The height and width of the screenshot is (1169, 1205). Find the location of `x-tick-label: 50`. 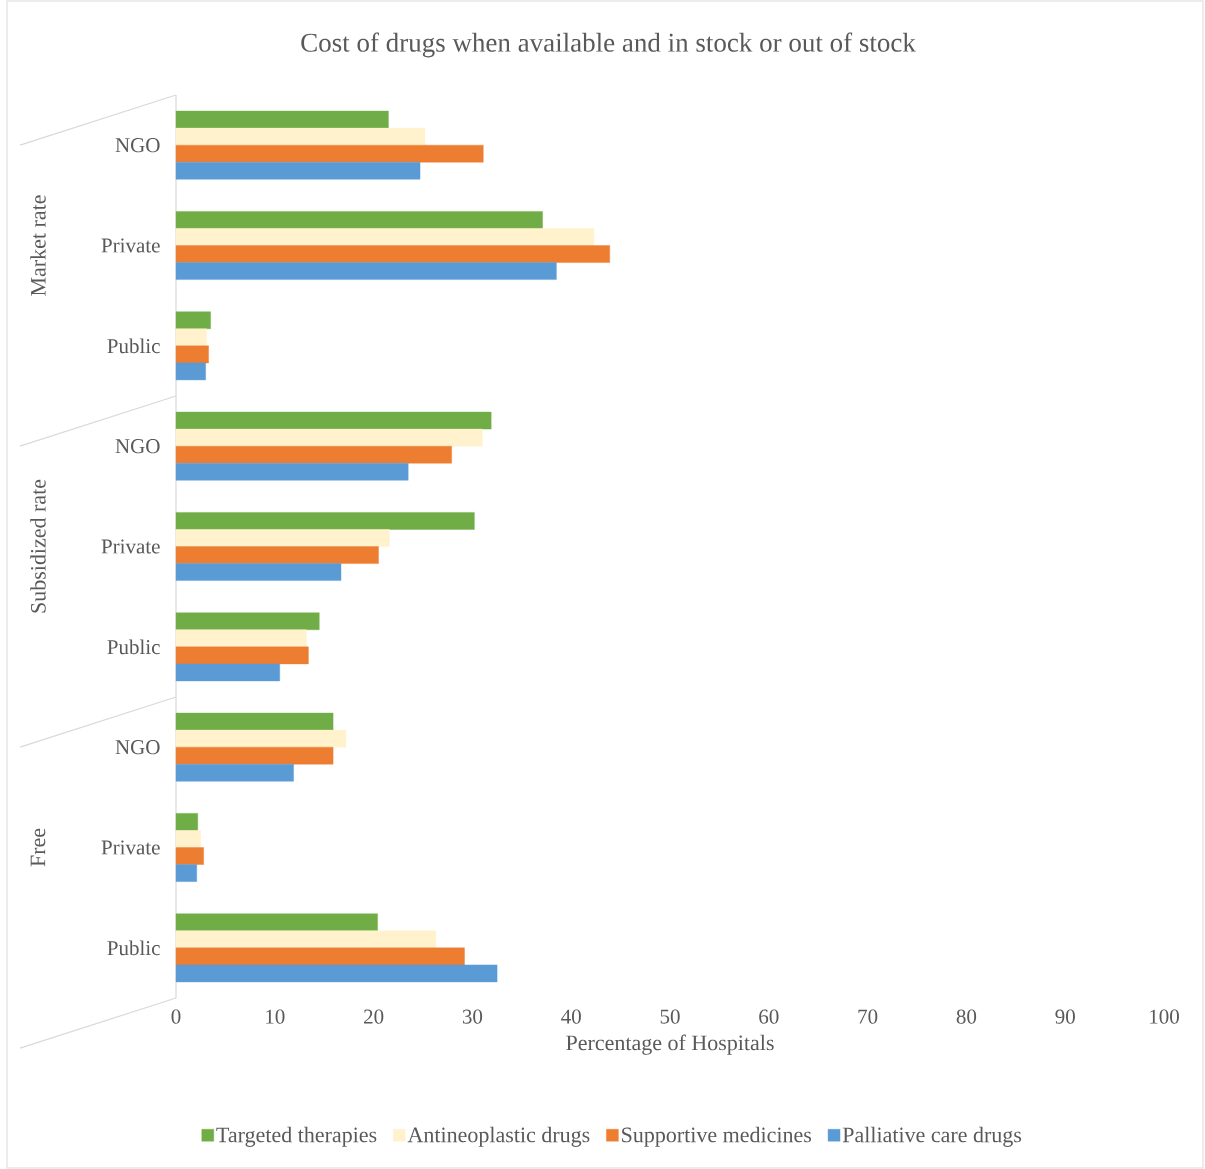

x-tick-label: 50 is located at coordinates (670, 1016).